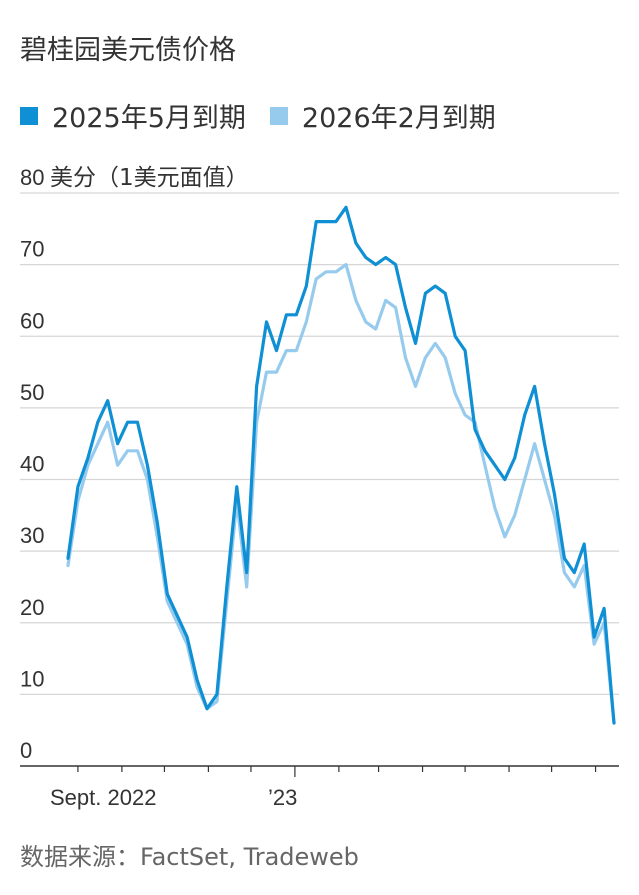 This screenshot has height=895, width=639. Describe the element at coordinates (32, 249) in the screenshot. I see `y-tick-label-70: 70` at that location.